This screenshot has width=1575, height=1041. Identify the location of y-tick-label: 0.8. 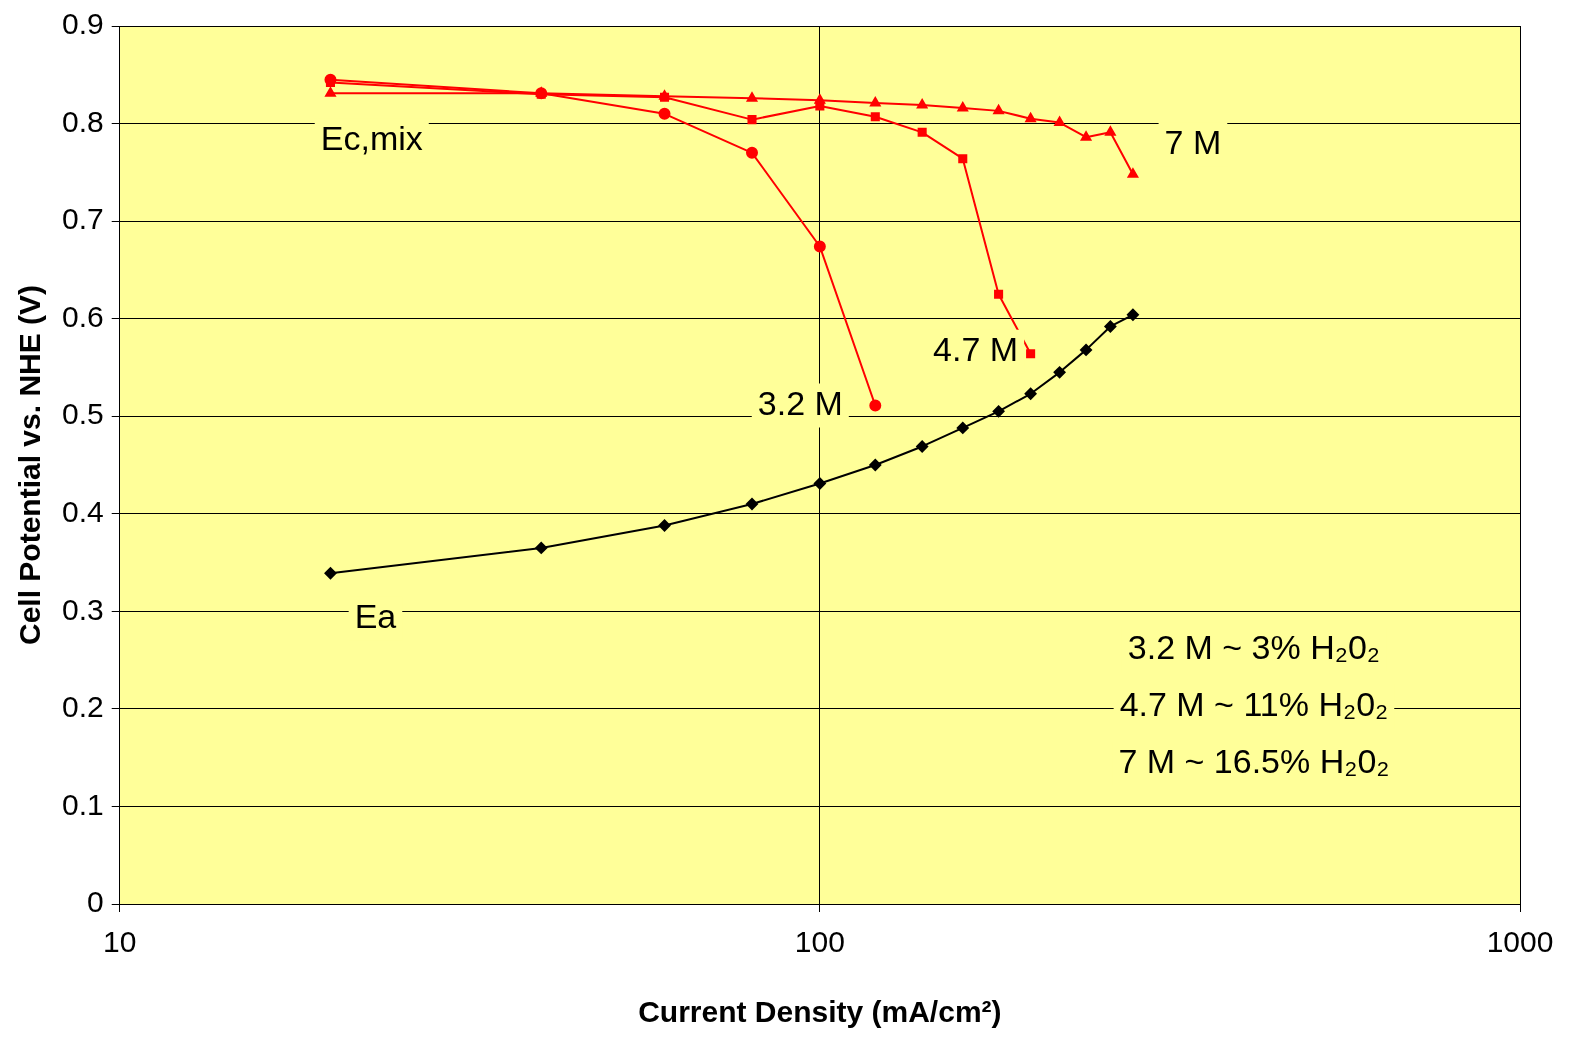
(82, 121).